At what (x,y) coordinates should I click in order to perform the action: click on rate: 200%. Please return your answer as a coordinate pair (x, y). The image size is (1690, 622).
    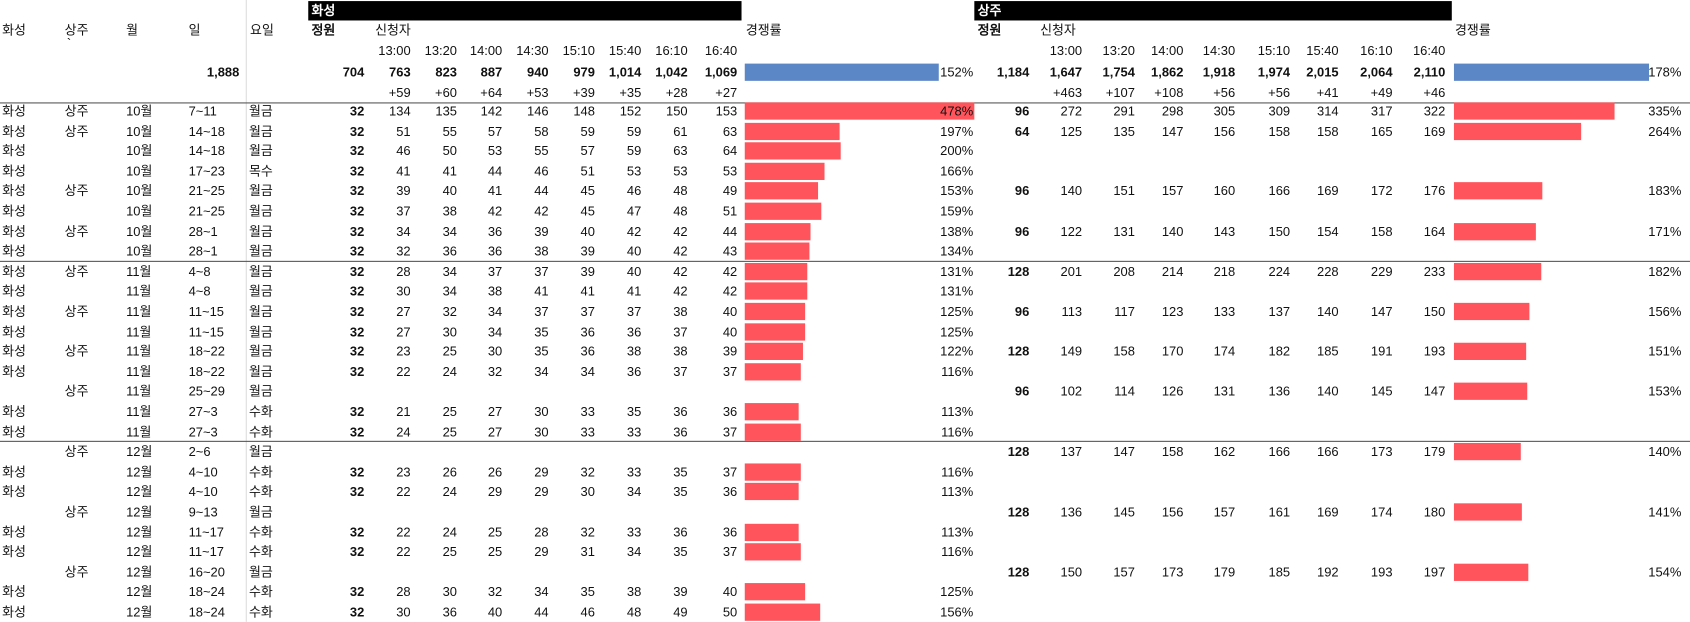
    Looking at the image, I should click on (957, 151).